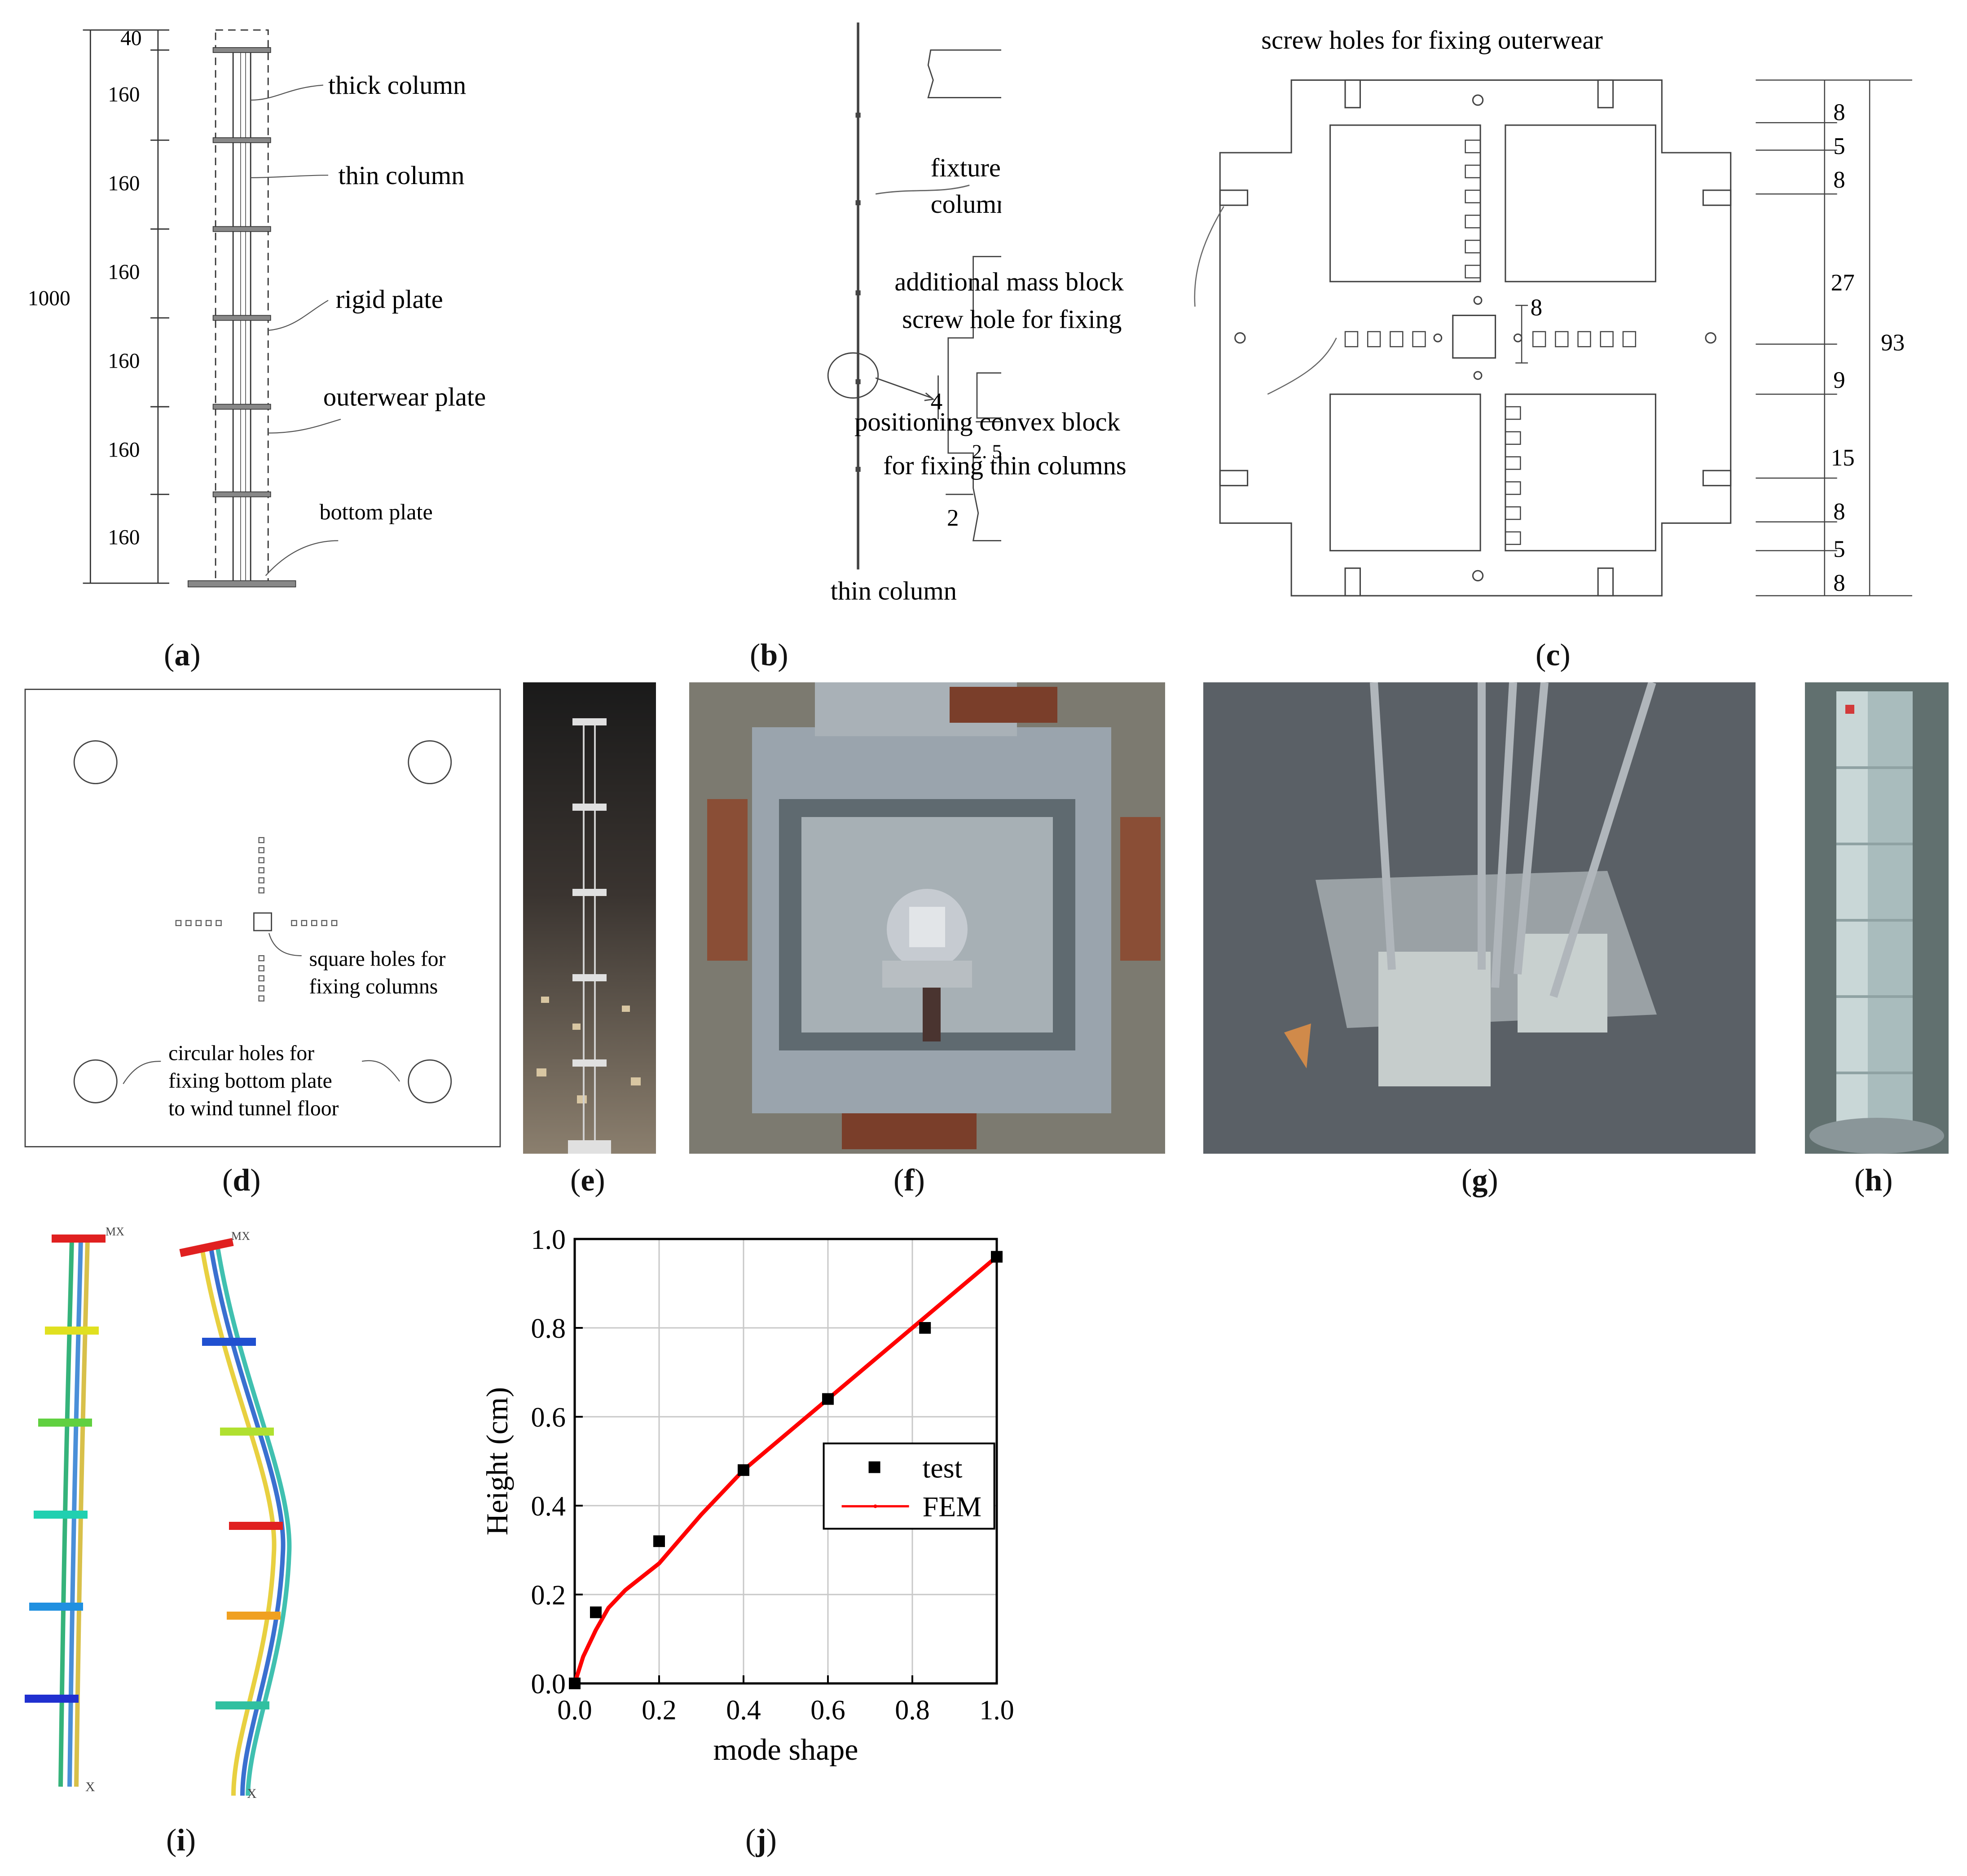 The width and height of the screenshot is (1967, 1876). I want to click on y-tick-label: 0.8, so click(548, 1329).